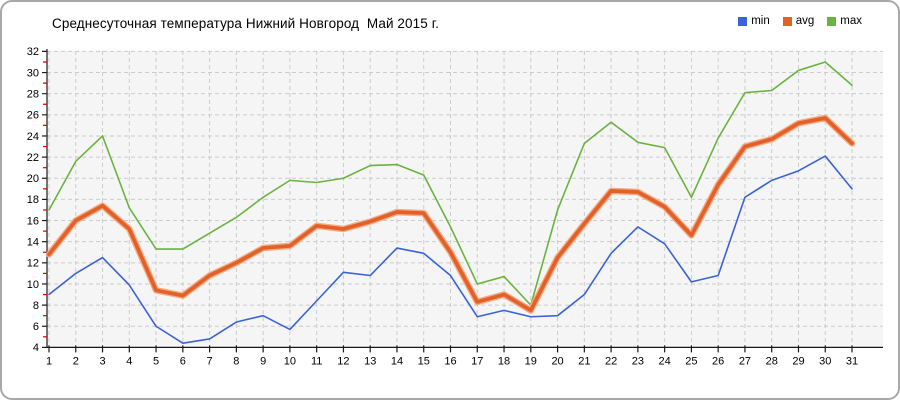 This screenshot has height=400, width=900. What do you see at coordinates (36, 306) in the screenshot?
I see `y-tick-label: 8` at bounding box center [36, 306].